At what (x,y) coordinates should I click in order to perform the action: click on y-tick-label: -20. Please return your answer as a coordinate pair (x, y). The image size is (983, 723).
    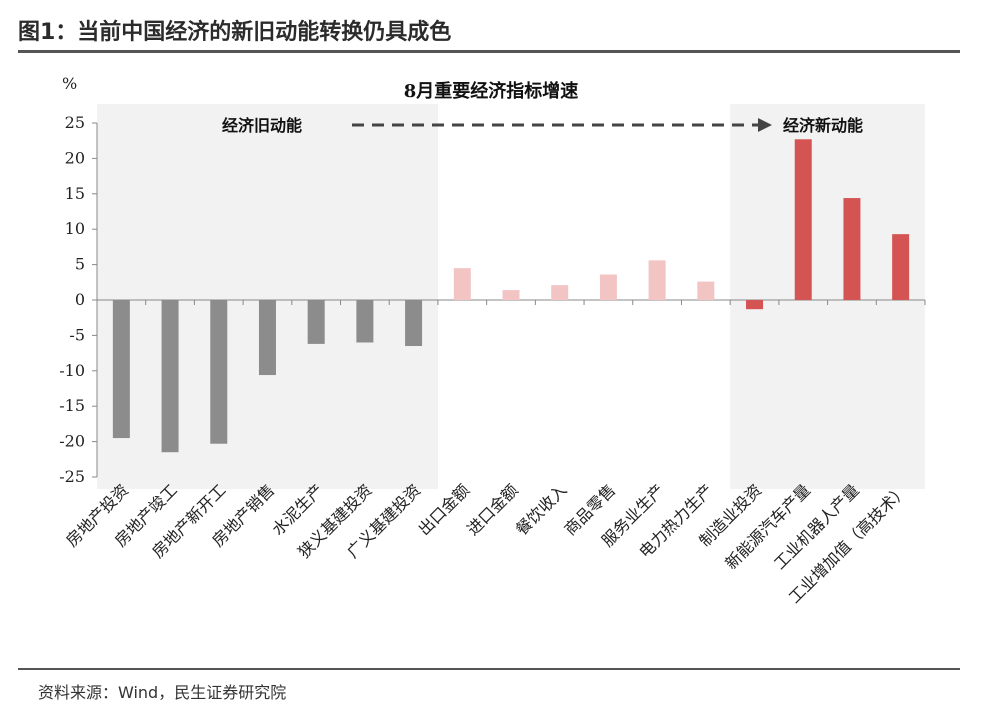
    Looking at the image, I should click on (72, 441).